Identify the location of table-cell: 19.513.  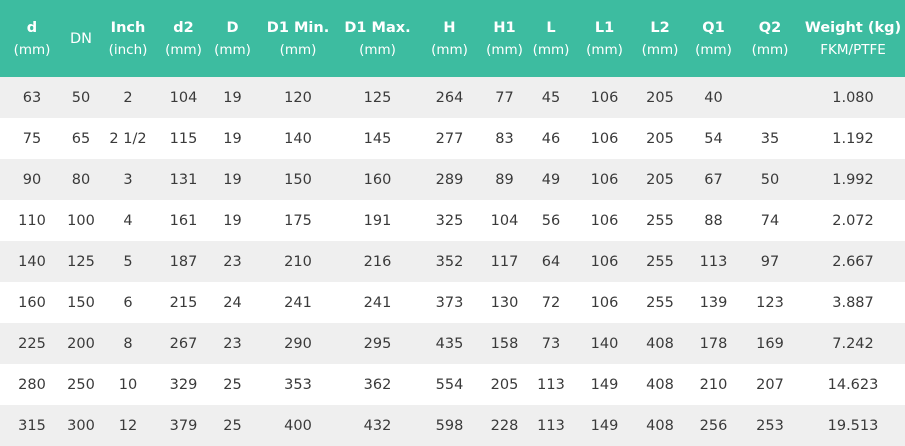
(853, 425).